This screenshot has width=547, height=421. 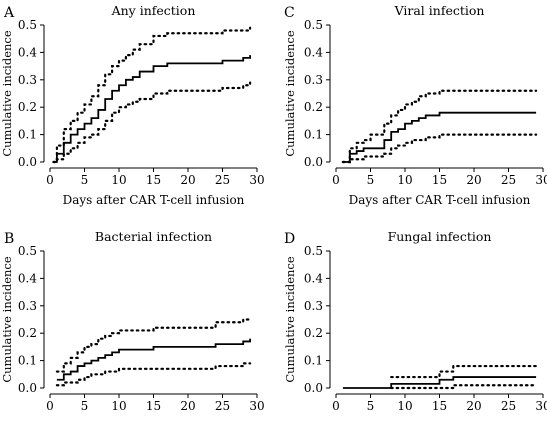 I want to click on panel-c-y-tick-label: 0.0, so click(x=313, y=162).